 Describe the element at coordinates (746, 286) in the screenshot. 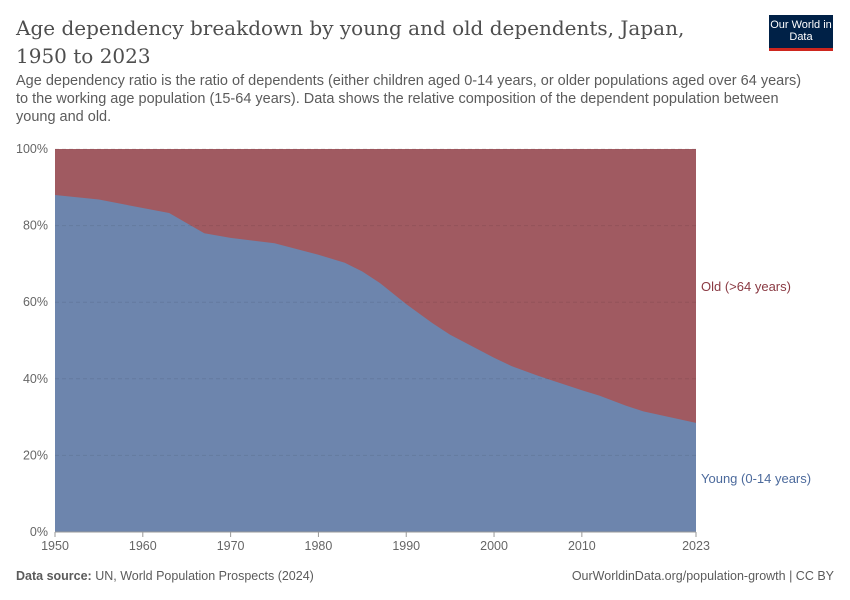

I see `legend-label-old: Old (>64 years)` at that location.